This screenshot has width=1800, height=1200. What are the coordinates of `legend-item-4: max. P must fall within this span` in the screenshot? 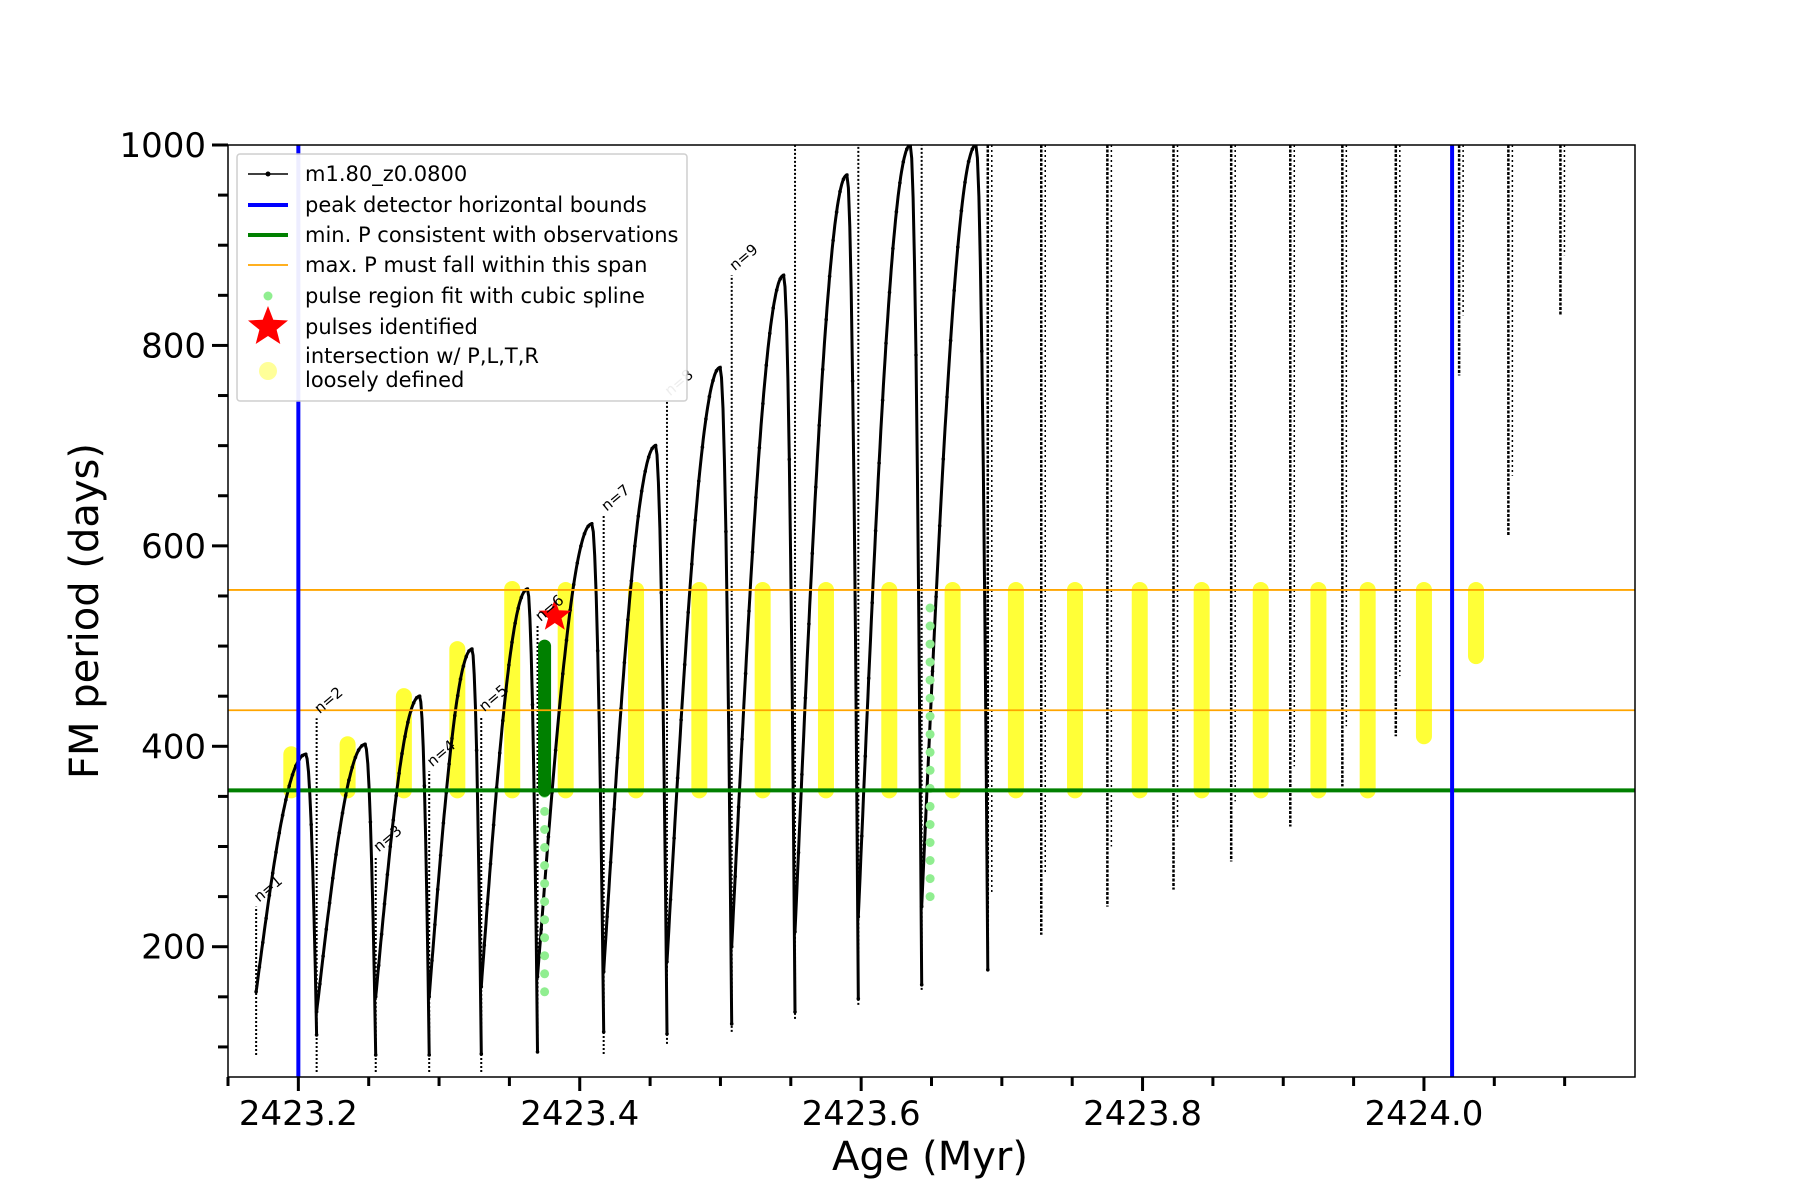 It's located at (447, 265).